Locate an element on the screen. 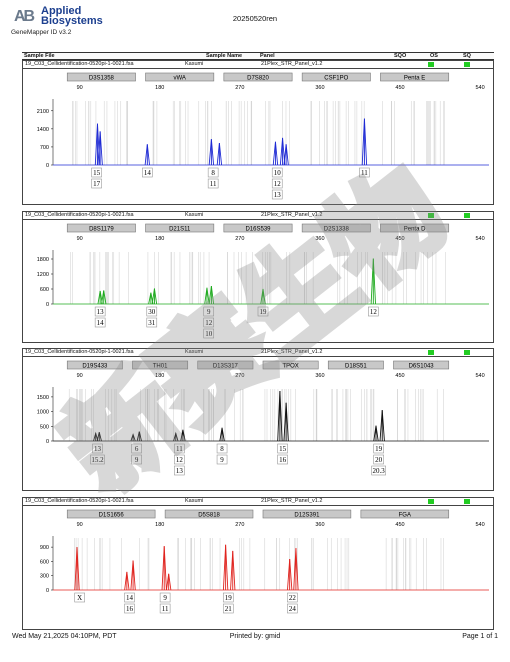  footer-date: Wed May 21,2025 04:10PM, PDT is located at coordinates (64, 636).